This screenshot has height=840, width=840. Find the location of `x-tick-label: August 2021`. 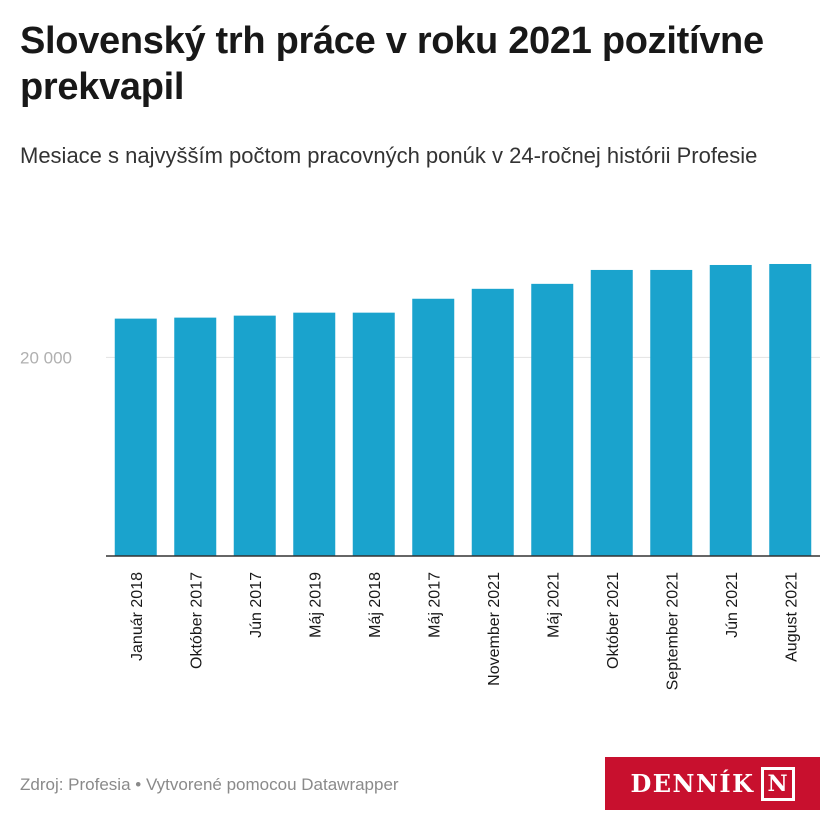

x-tick-label: August 2021 is located at coordinates (791, 617).